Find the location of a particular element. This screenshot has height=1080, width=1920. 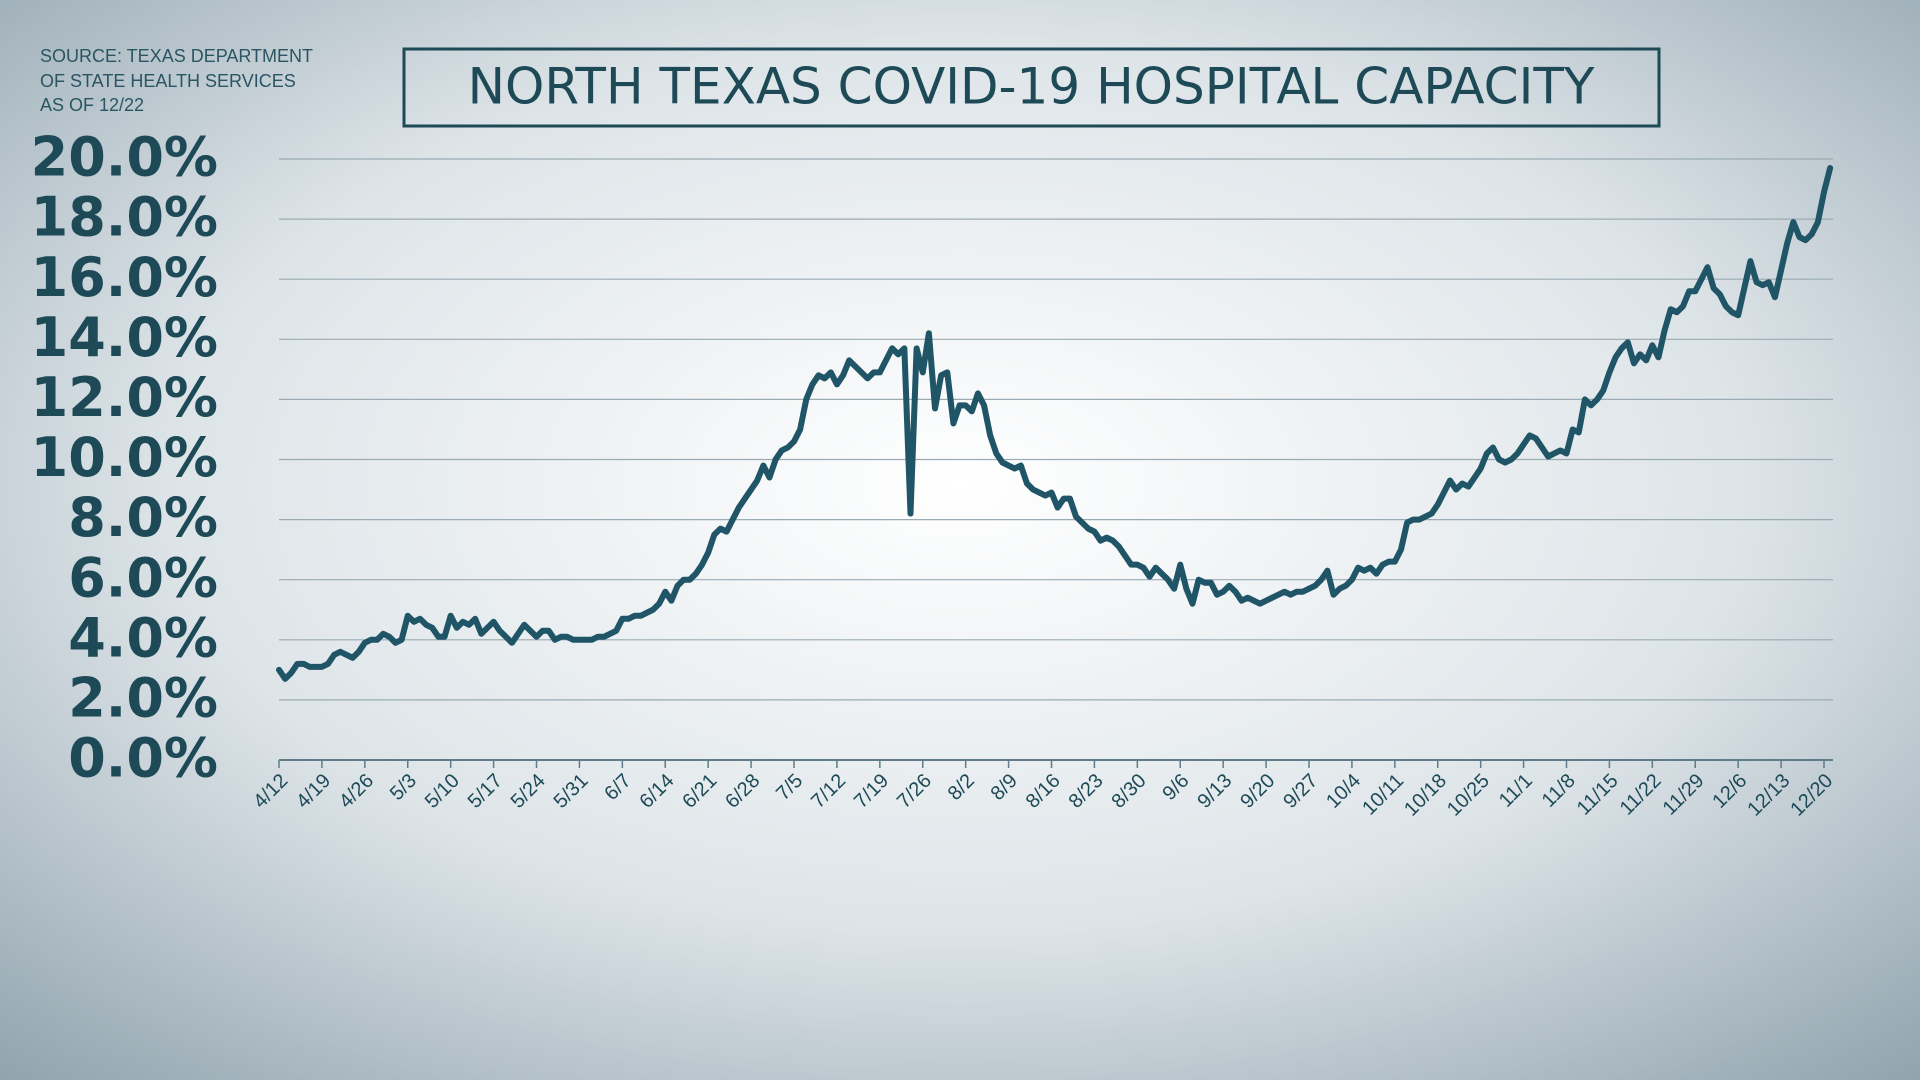

y-tick-label: 18.0% is located at coordinates (124, 217).